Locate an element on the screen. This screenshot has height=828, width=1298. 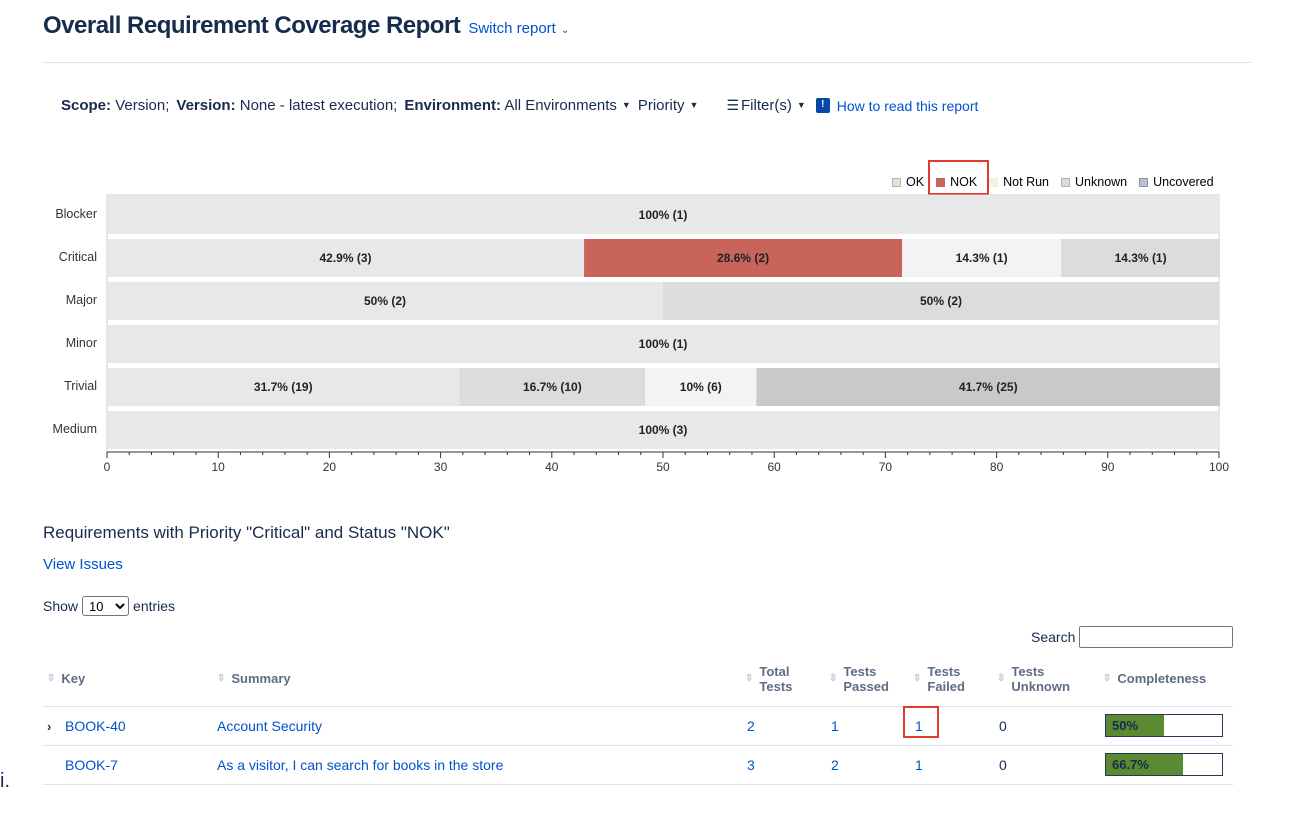
x-tick-label: 70 is located at coordinates (885, 467).